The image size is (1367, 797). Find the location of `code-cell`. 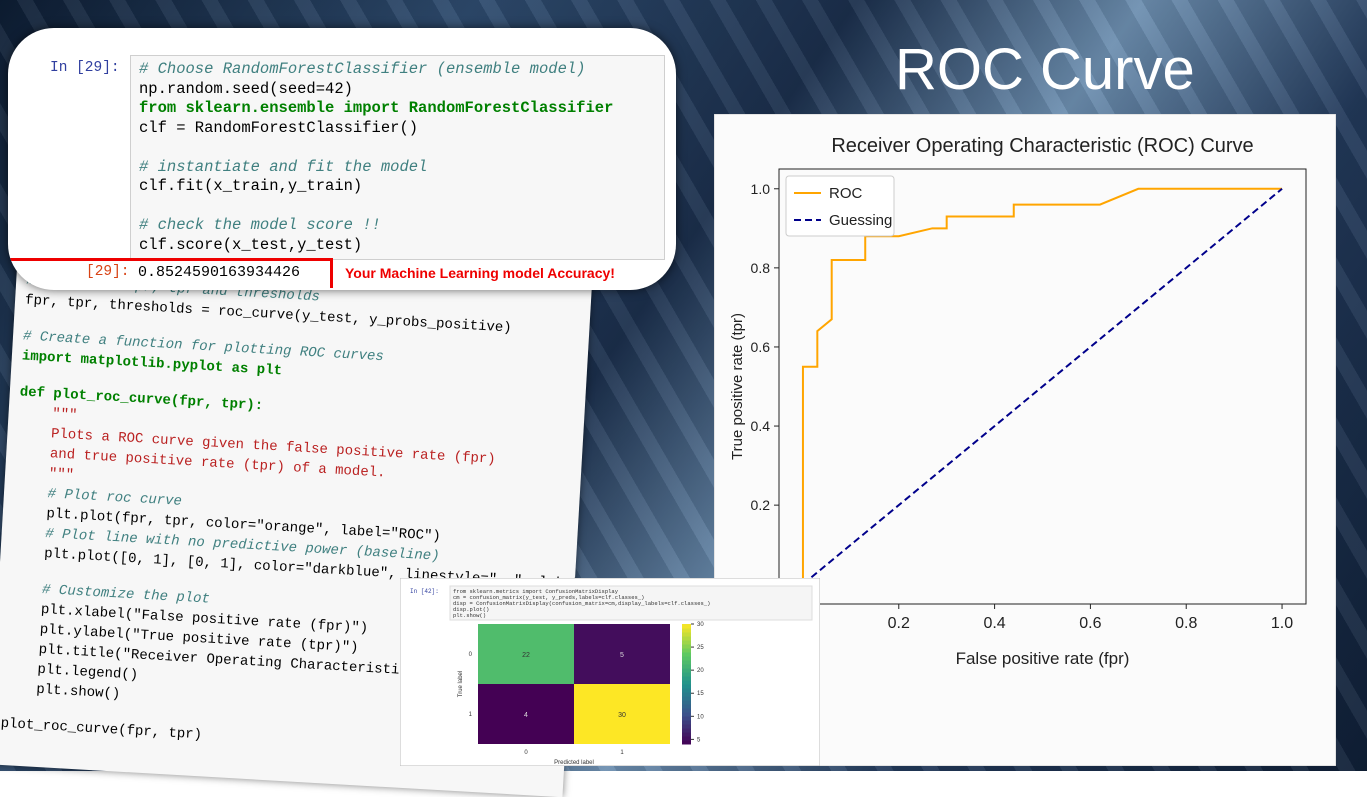

code-cell is located at coordinates (631, 603).